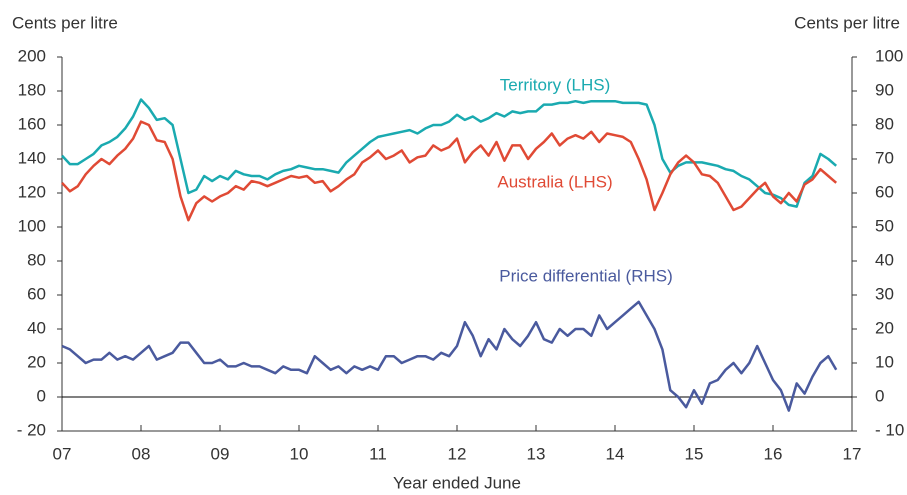 This screenshot has width=907, height=495. I want to click on y-tick-label: 100, so click(32, 225).